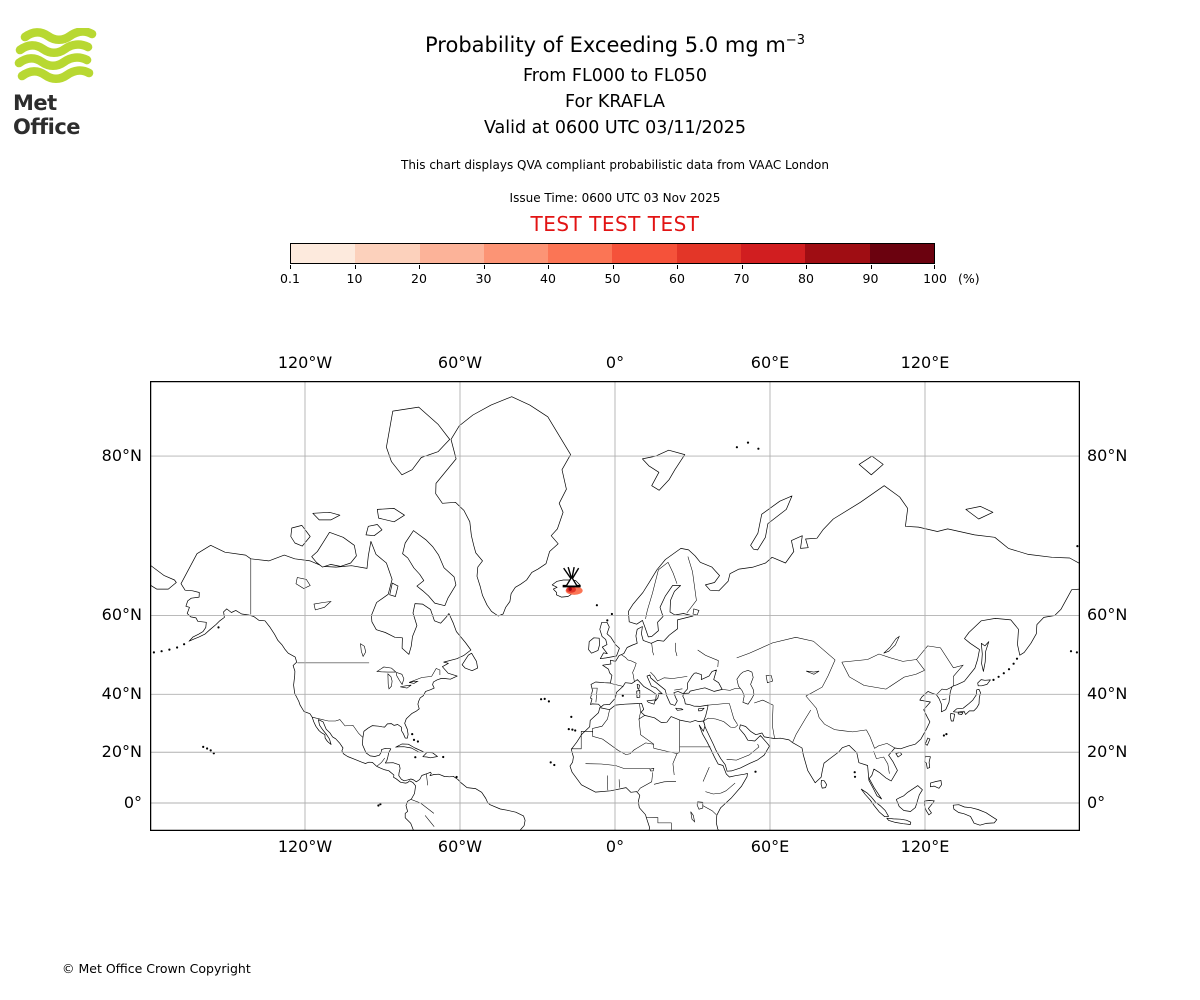 This screenshot has height=1000, width=1200. I want to click on lat-label-right: 60°N, so click(1107, 615).